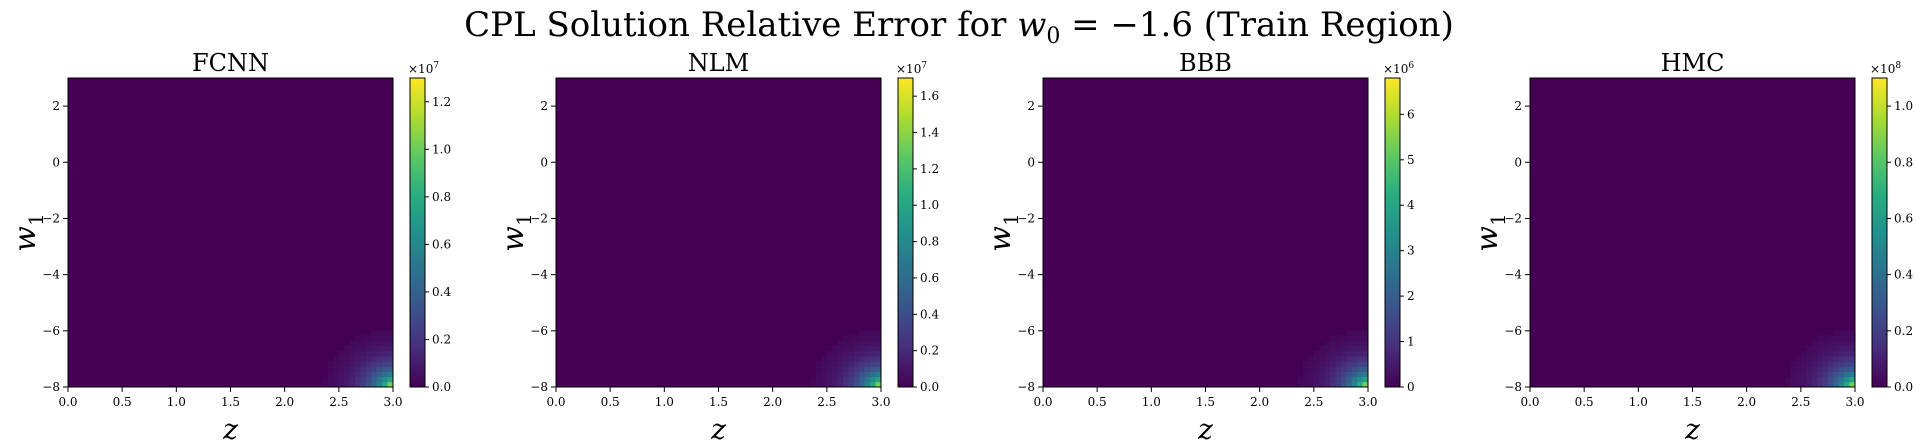 The width and height of the screenshot is (1919, 448). What do you see at coordinates (1518, 106) in the screenshot?
I see `y-tick-label: 2` at bounding box center [1518, 106].